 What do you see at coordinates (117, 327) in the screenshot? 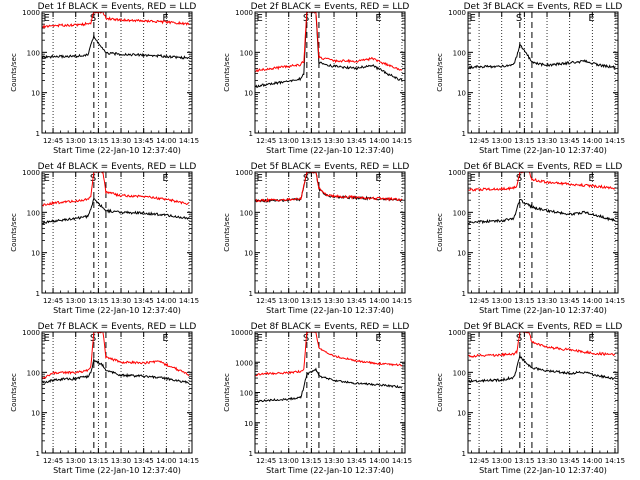
I see `panel-title: Det 7f BLACK = Events, RED = LLD` at bounding box center [117, 327].